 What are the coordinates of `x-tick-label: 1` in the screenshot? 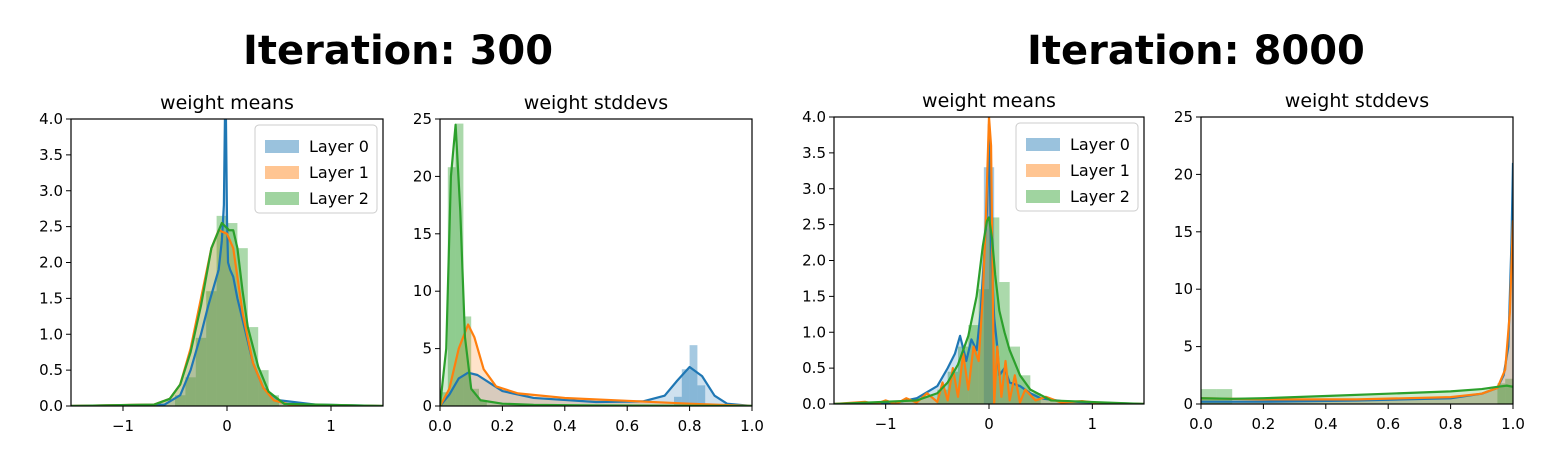 It's located at (331, 426).